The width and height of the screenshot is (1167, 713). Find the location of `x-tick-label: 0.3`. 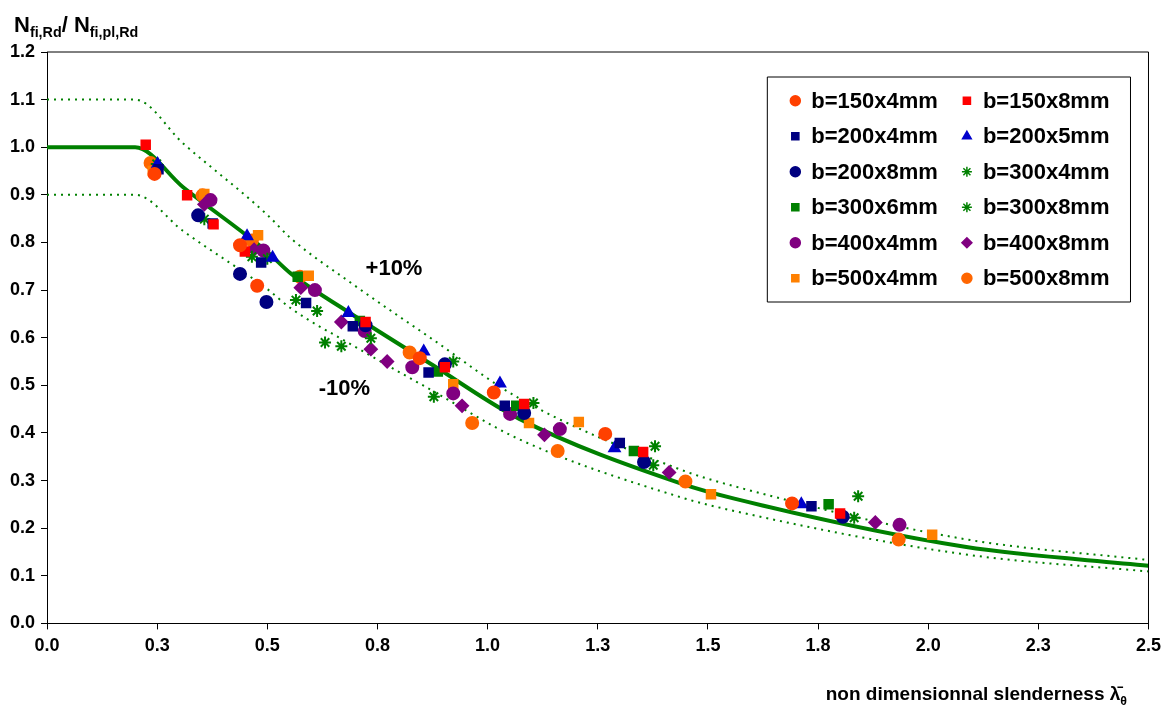

x-tick-label: 0.3 is located at coordinates (157, 645).